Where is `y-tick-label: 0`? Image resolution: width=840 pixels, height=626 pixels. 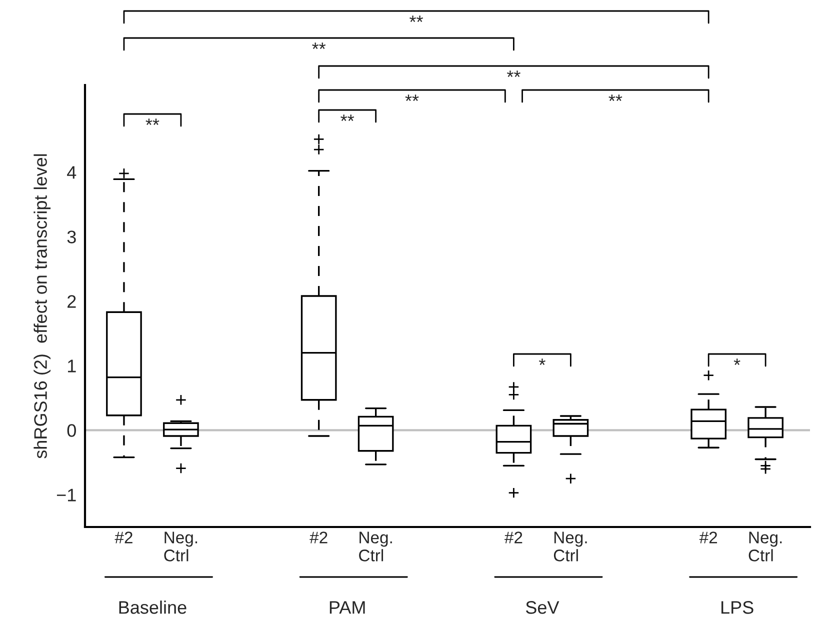
y-tick-label: 0 is located at coordinates (71, 430).